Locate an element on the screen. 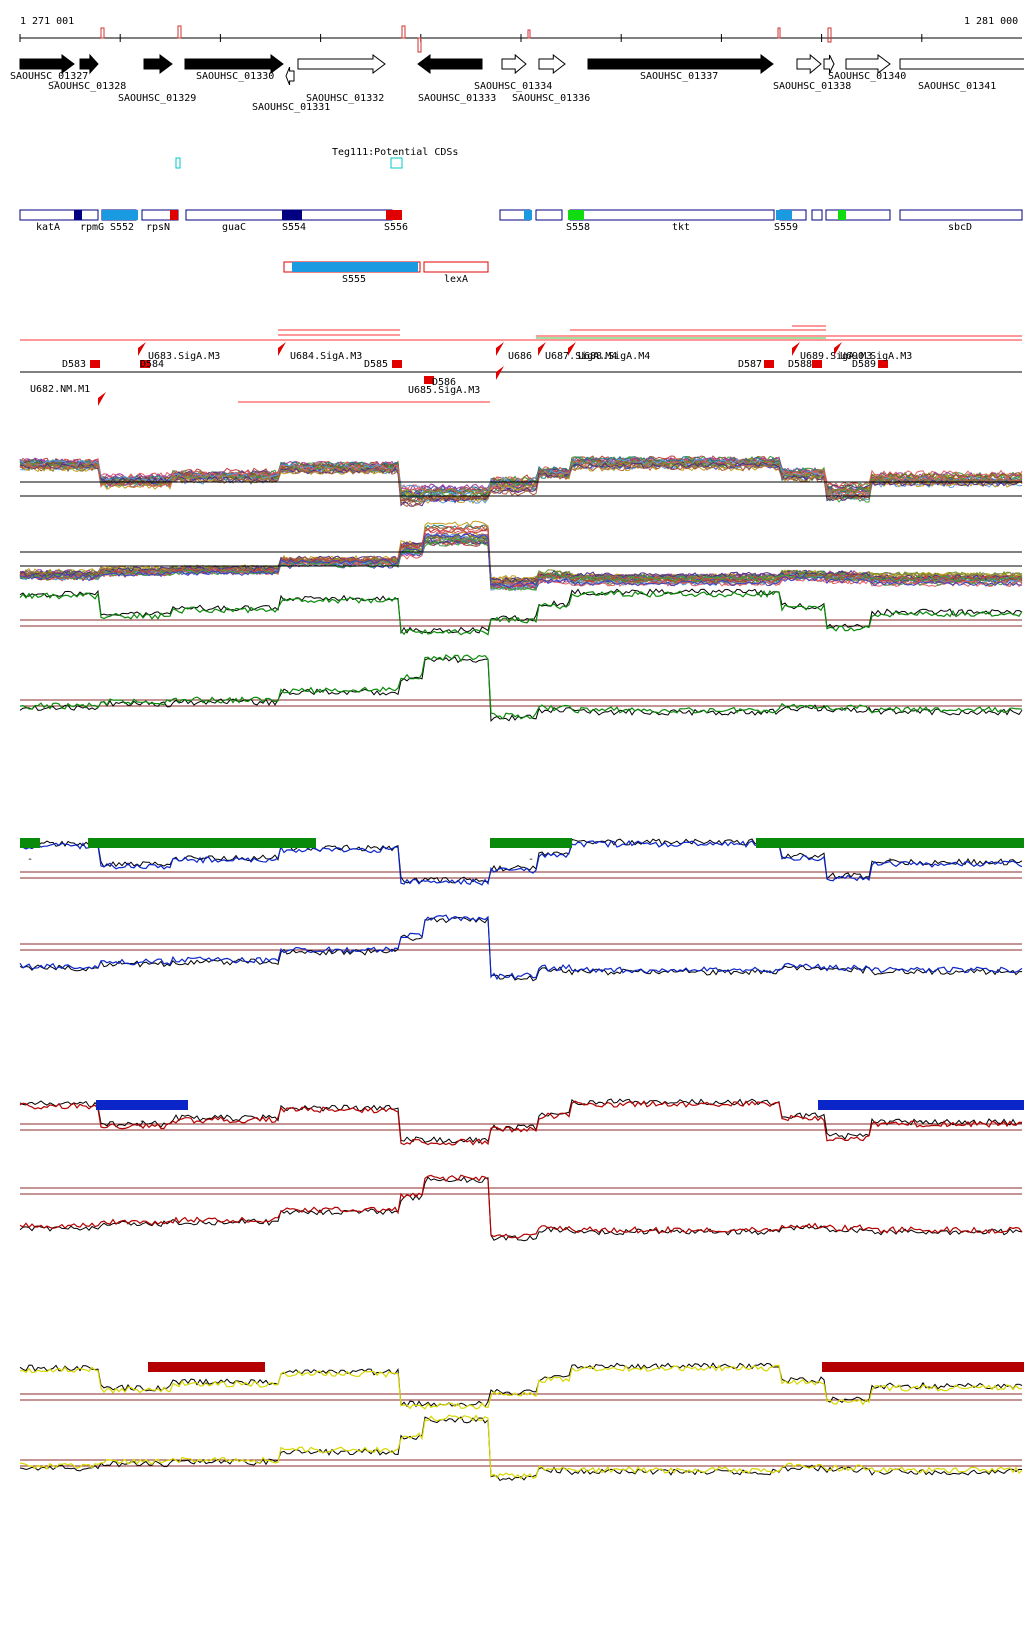 This screenshot has height=1640, width=1024. gene-label: SAOUHSC_01328 is located at coordinates (87, 86).